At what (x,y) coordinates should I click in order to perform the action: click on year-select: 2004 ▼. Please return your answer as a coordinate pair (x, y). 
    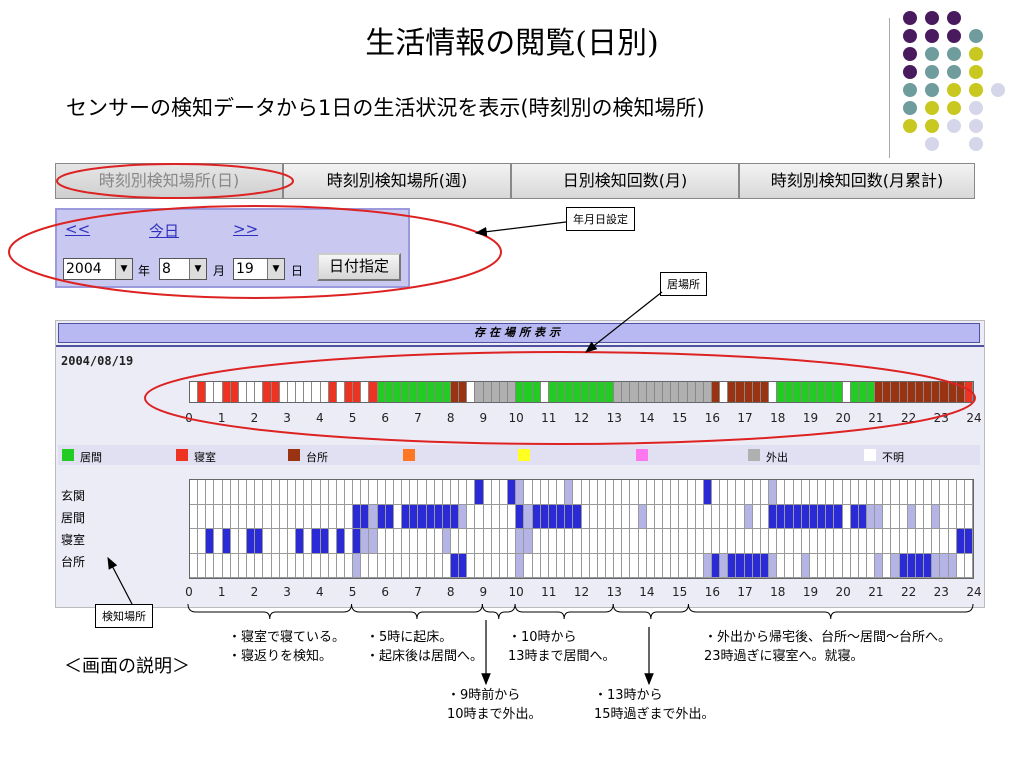
    Looking at the image, I should click on (98, 269).